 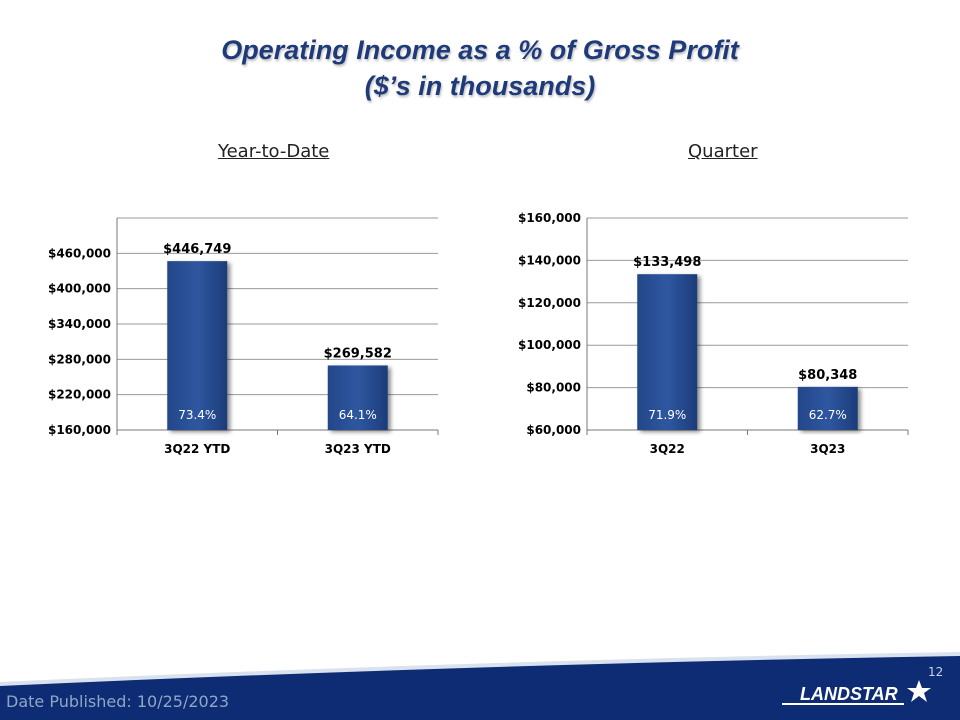 I want to click on bar-3q23, so click(x=827, y=408).